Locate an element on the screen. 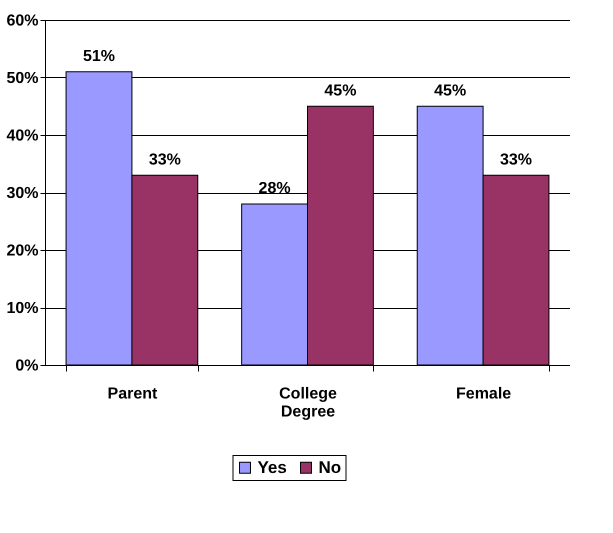 Image resolution: width=613 pixels, height=533 pixels. data-label: 28% is located at coordinates (274, 188).